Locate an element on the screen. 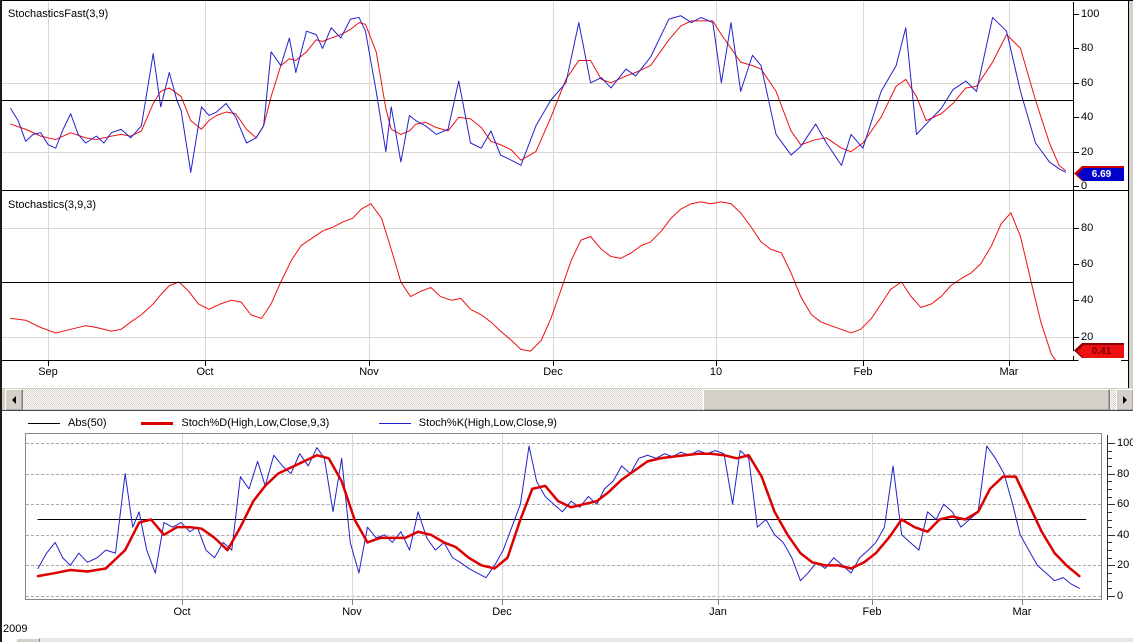 This screenshot has width=1133, height=642. top-plot-right-border is located at coordinates (1073, 181).